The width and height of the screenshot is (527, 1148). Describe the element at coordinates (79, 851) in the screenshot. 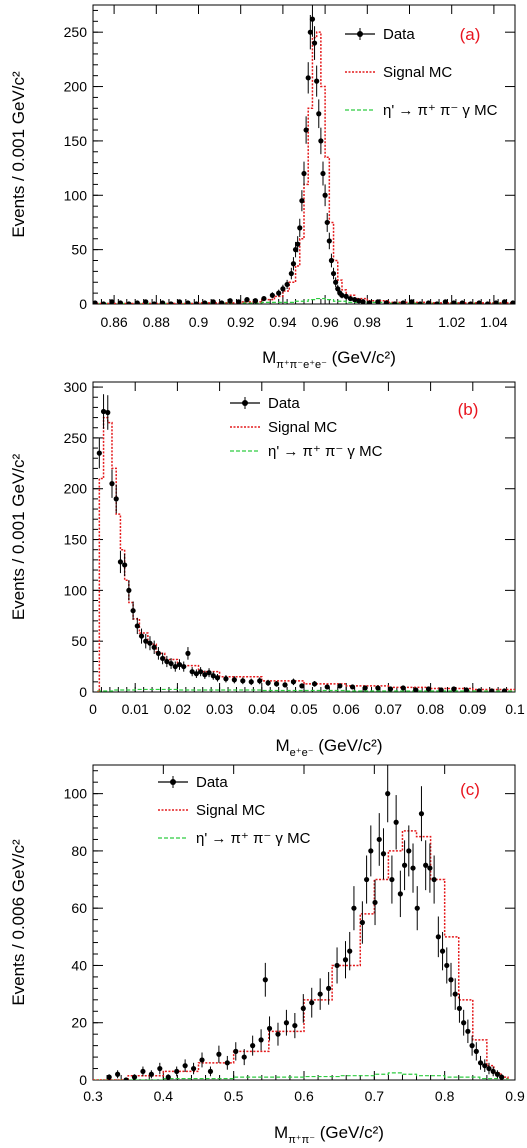

I see `y-tick-label: 80` at that location.